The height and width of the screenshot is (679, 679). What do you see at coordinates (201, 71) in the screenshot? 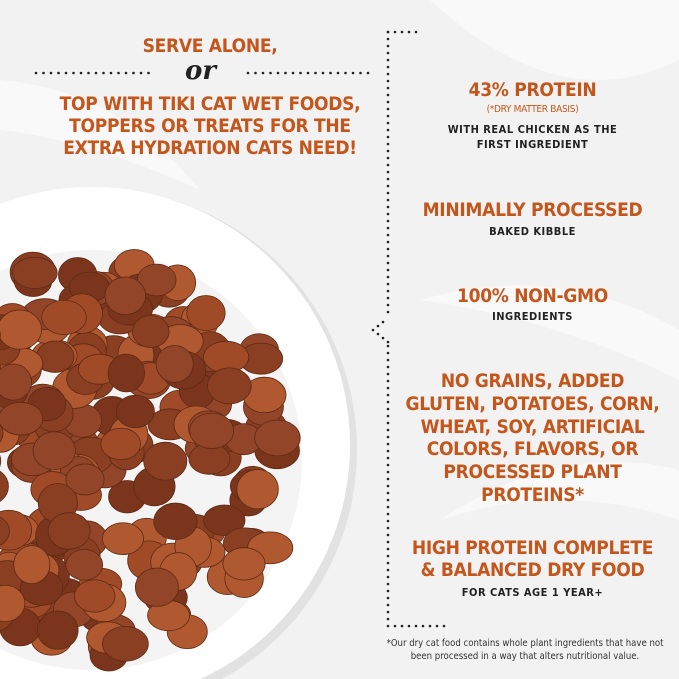
I see `or-script-text: or` at bounding box center [201, 71].